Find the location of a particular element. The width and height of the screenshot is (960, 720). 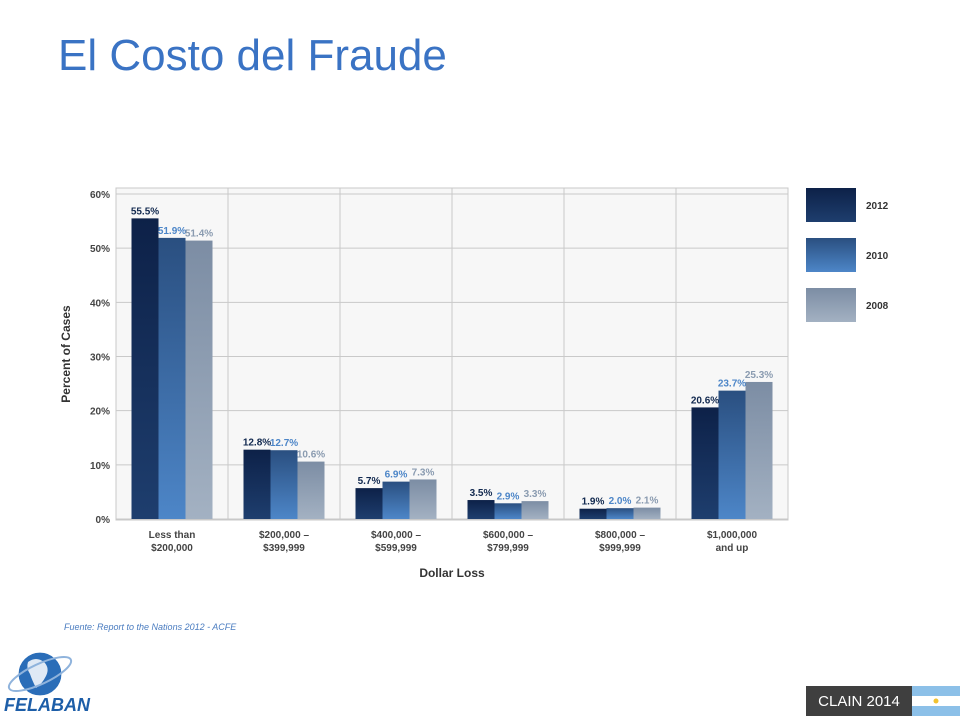

y-tick-label: 30% is located at coordinates (100, 358).